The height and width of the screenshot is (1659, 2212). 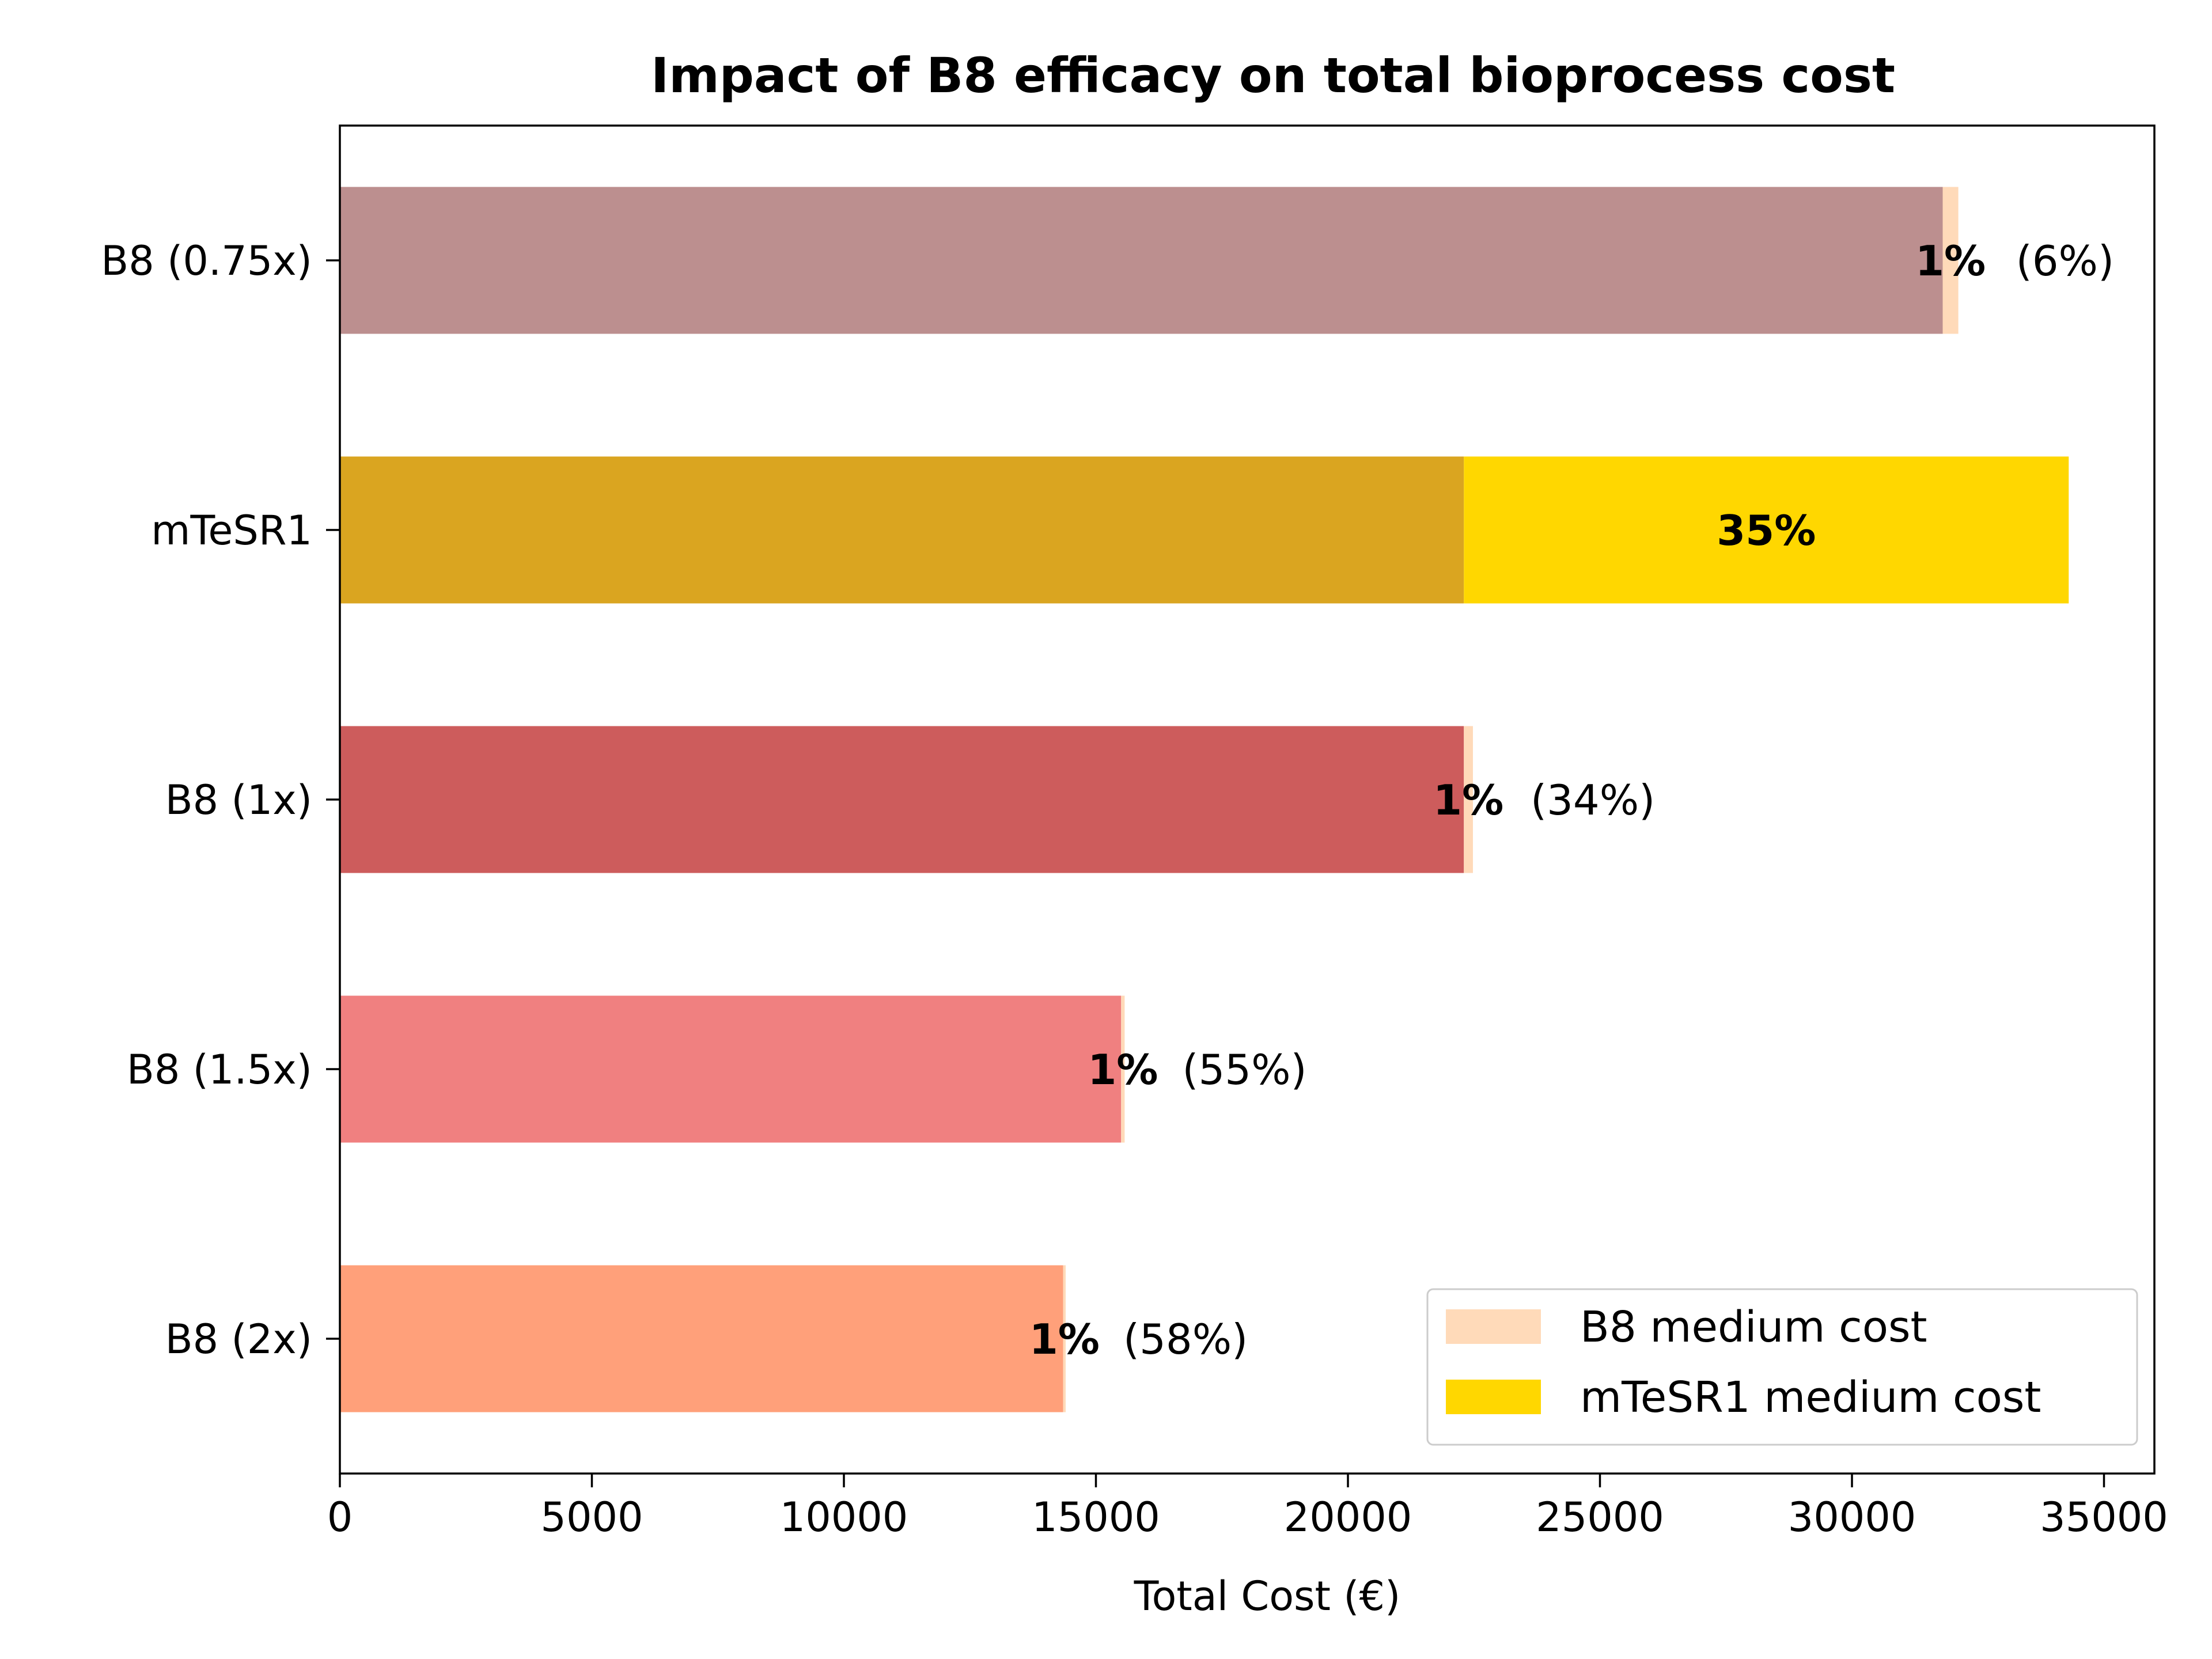 What do you see at coordinates (2104, 1517) in the screenshot?
I see `x-tick-label: 35000` at bounding box center [2104, 1517].